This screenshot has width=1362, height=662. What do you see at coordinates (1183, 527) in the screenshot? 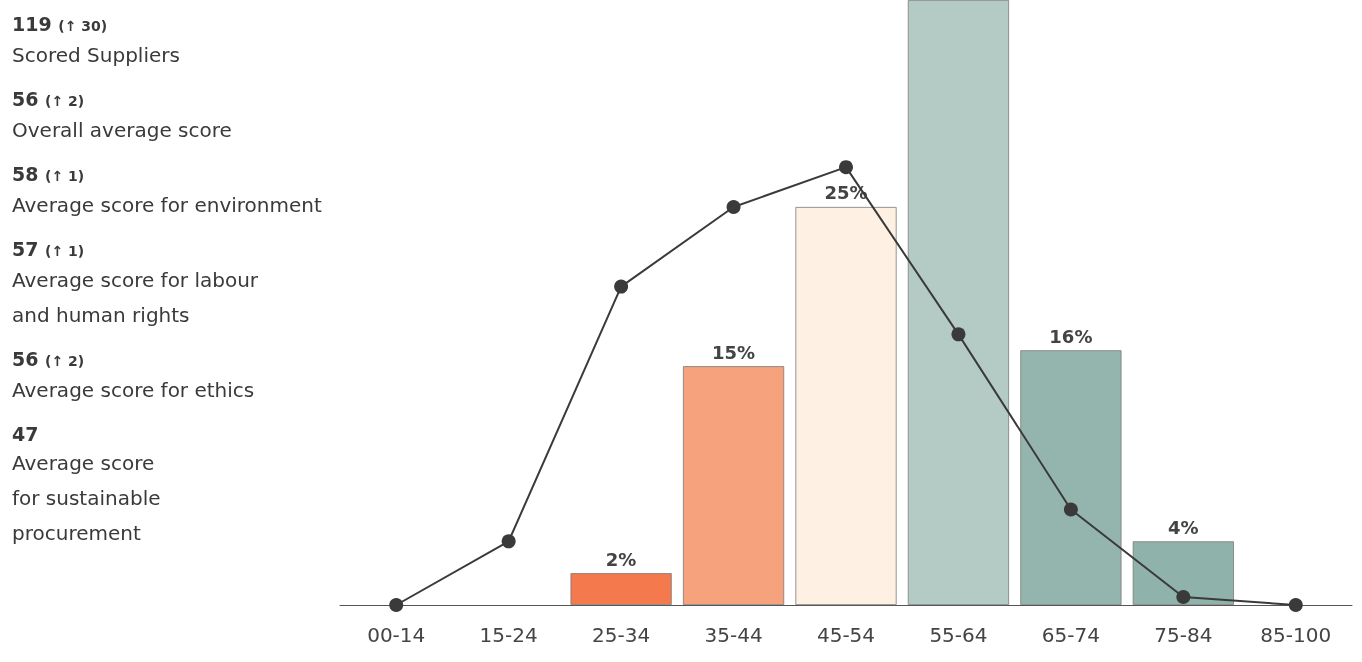
I see `data-label: 4%` at bounding box center [1183, 527].